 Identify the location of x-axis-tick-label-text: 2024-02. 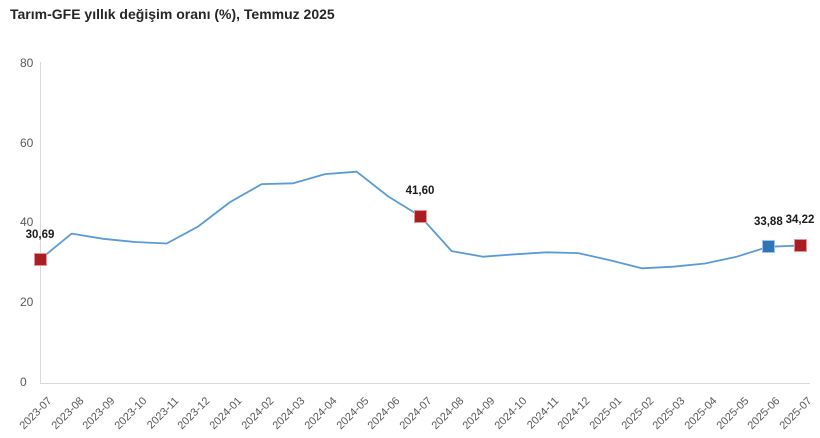
(258, 414).